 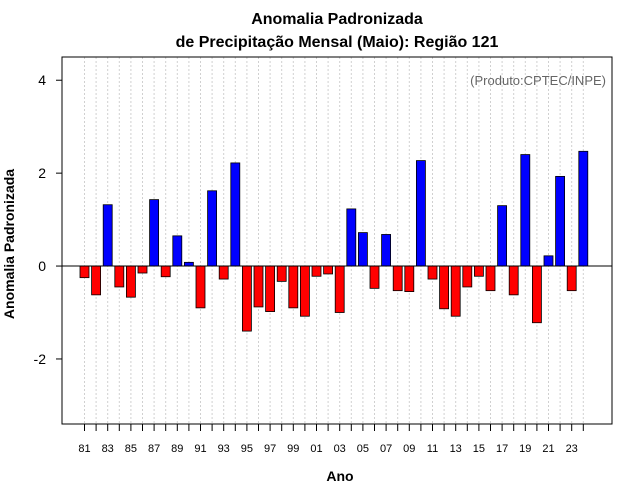 What do you see at coordinates (42, 266) in the screenshot?
I see `y-tick-label: 0` at bounding box center [42, 266].